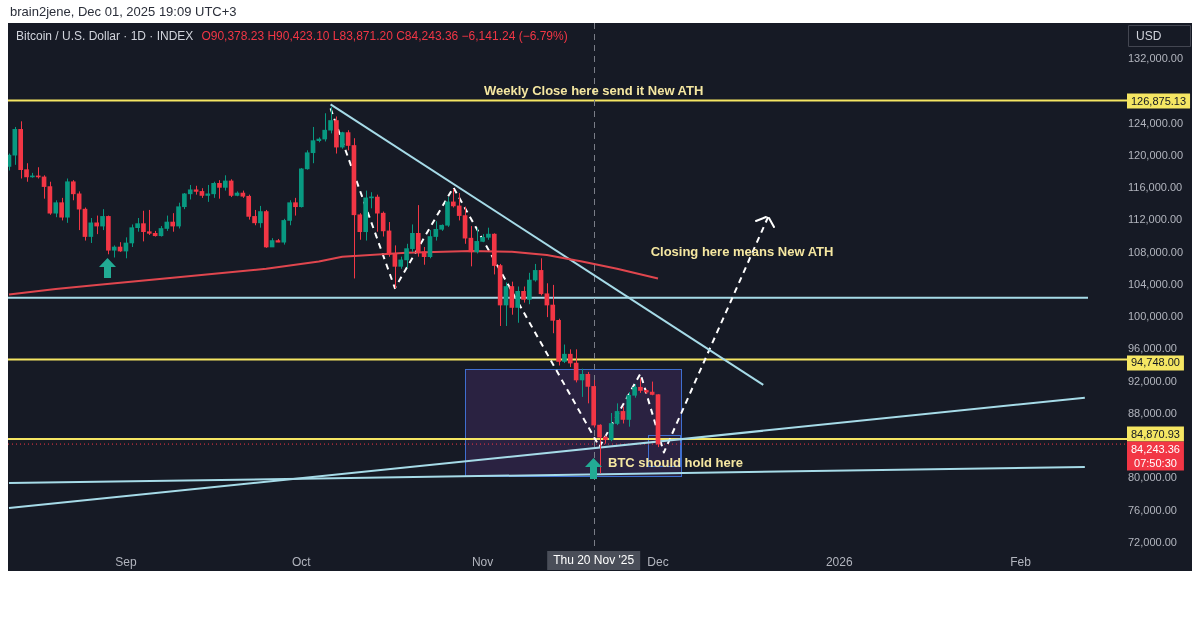 The image size is (1200, 621). I want to click on y-tick-label: 112,000.00, so click(1155, 219).